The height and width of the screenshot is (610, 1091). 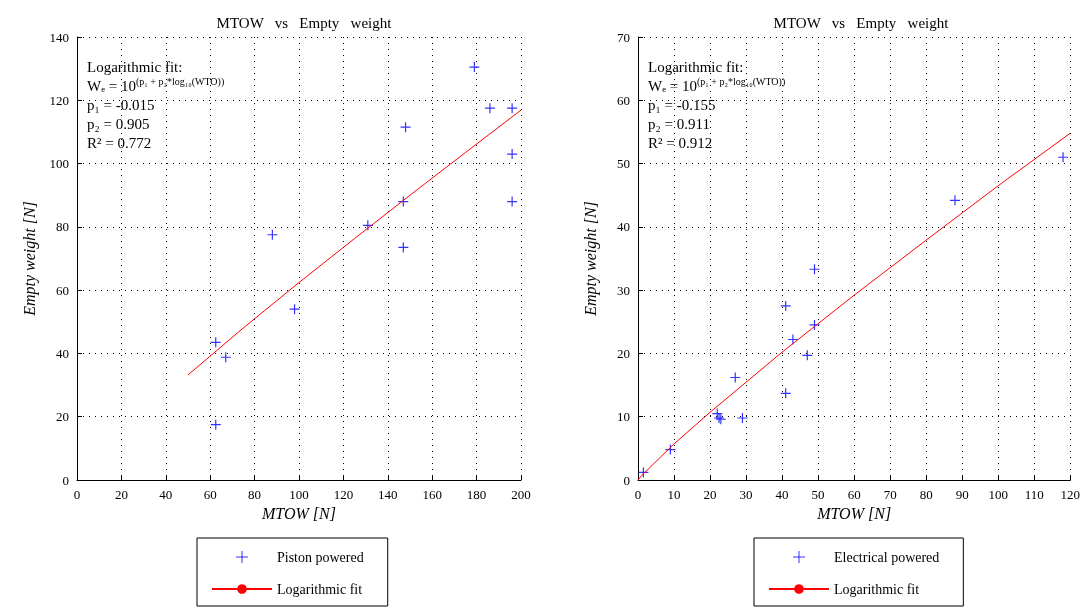 What do you see at coordinates (320, 557) in the screenshot?
I see `legend-label: Piston powered` at bounding box center [320, 557].